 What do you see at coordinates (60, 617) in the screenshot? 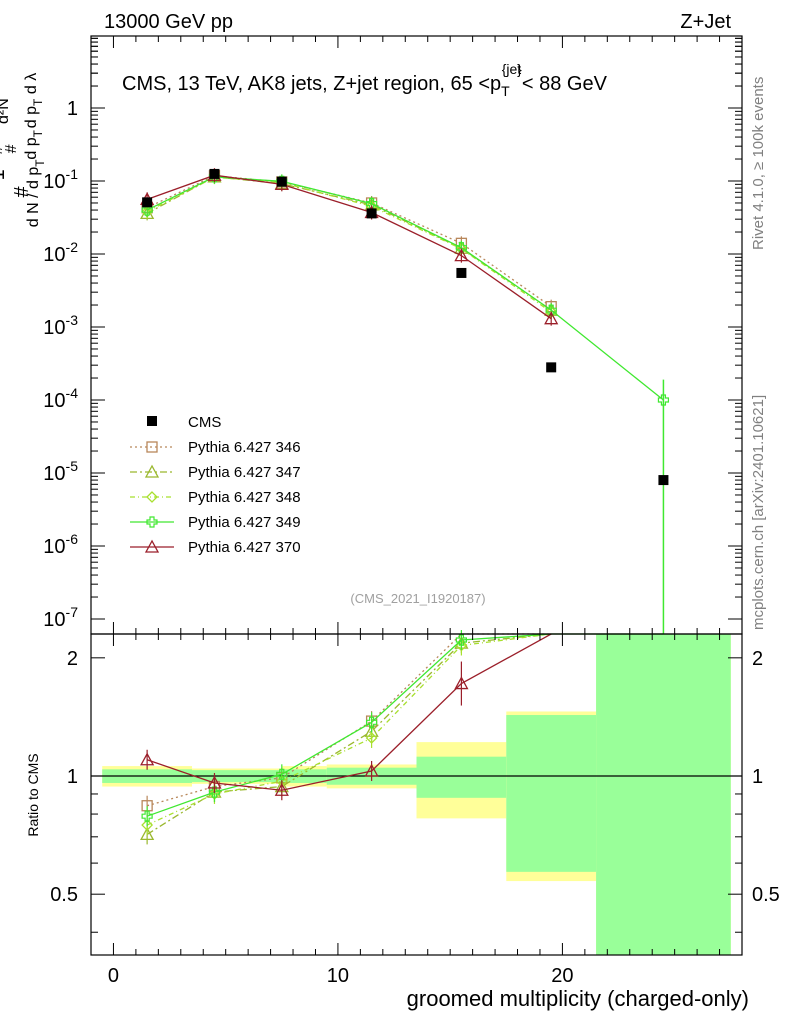
I see `y-tick-label: 10⁻⁷` at bounding box center [60, 617].